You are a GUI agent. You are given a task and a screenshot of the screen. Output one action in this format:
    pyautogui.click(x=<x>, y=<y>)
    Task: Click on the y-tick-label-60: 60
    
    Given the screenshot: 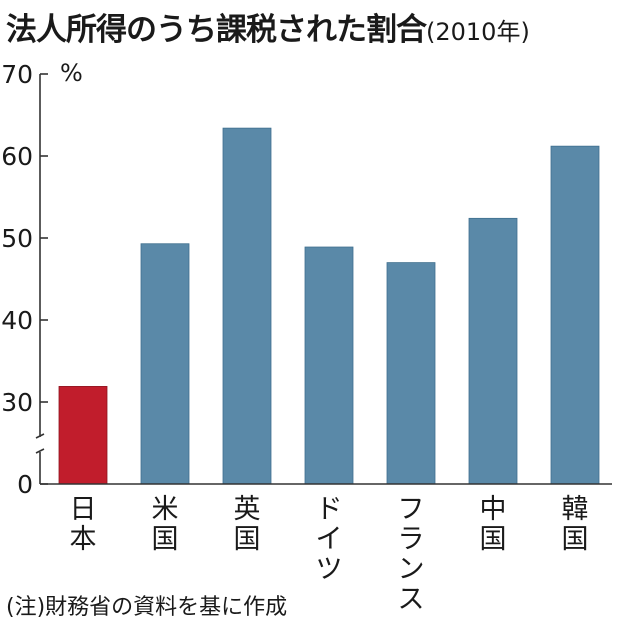 What is the action you would take?
    pyautogui.click(x=17, y=156)
    